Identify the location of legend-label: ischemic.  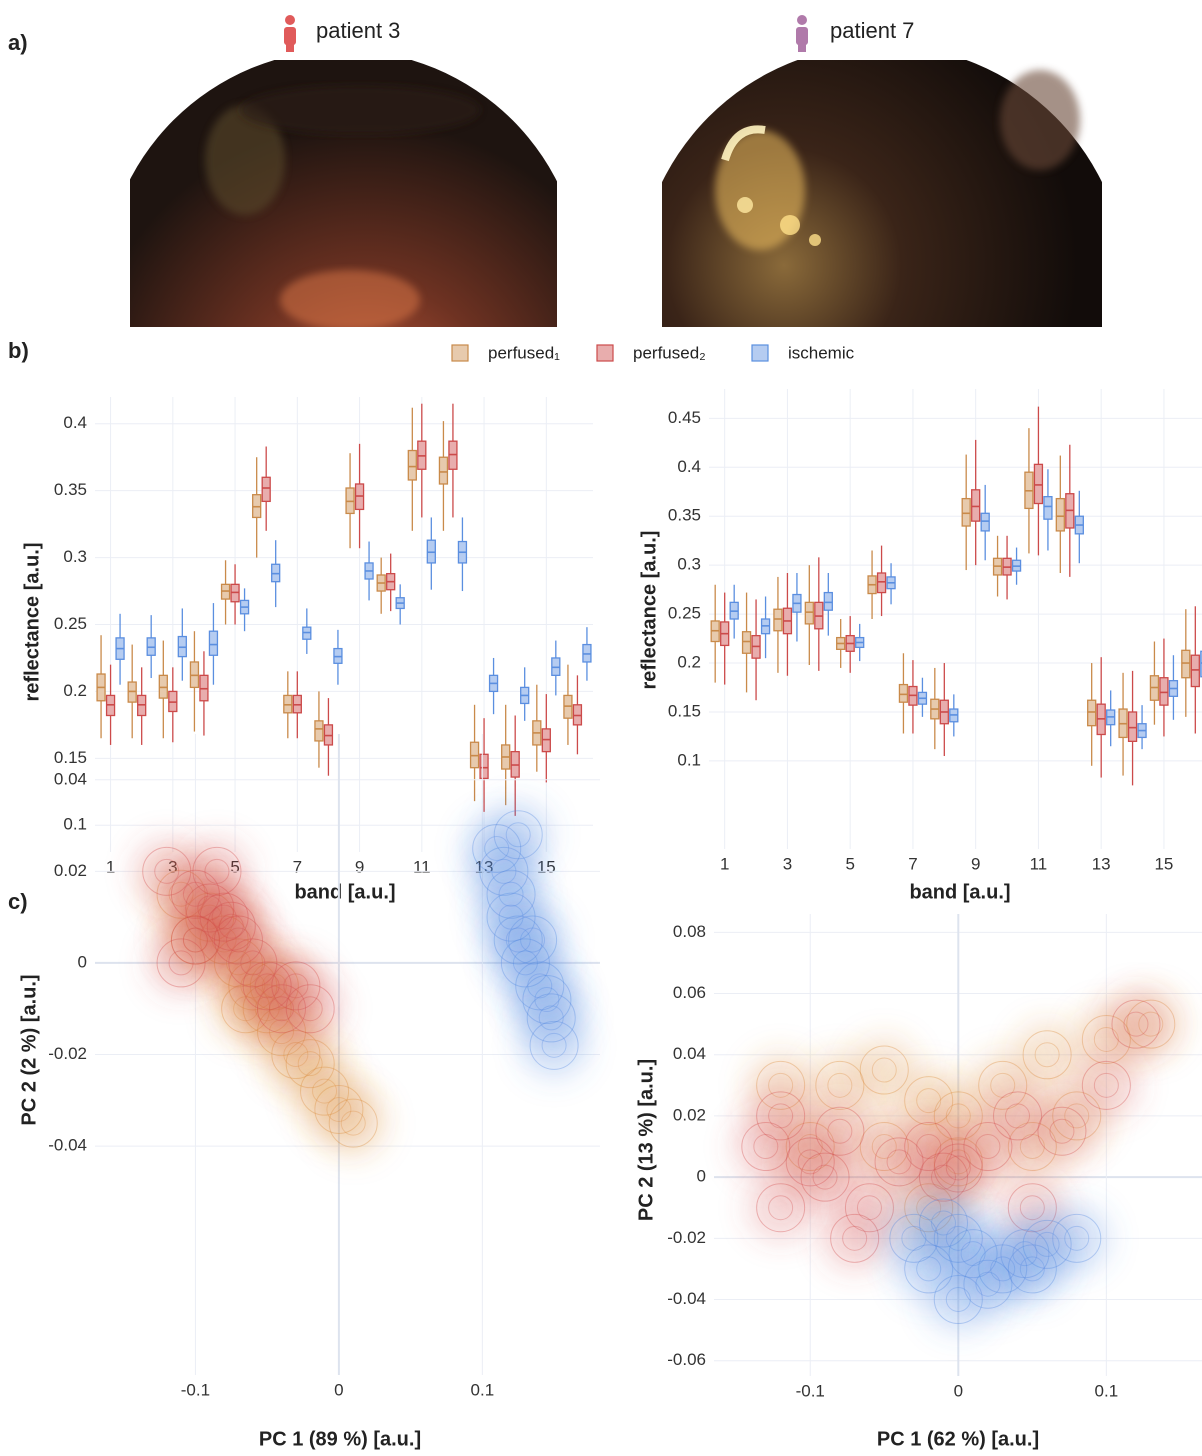
(821, 352).